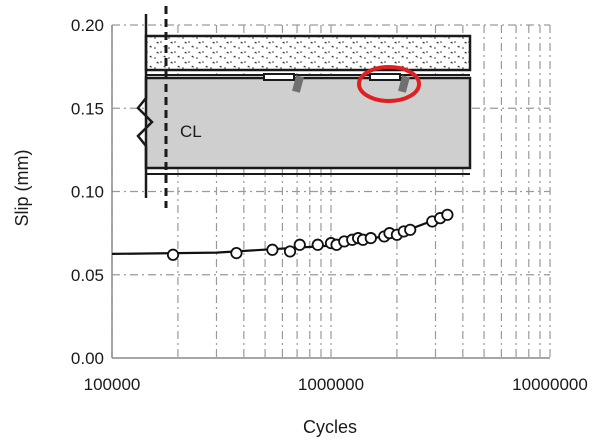 The height and width of the screenshot is (443, 599). Describe the element at coordinates (87, 25) in the screenshot. I see `y-tick-label: 0.20` at that location.